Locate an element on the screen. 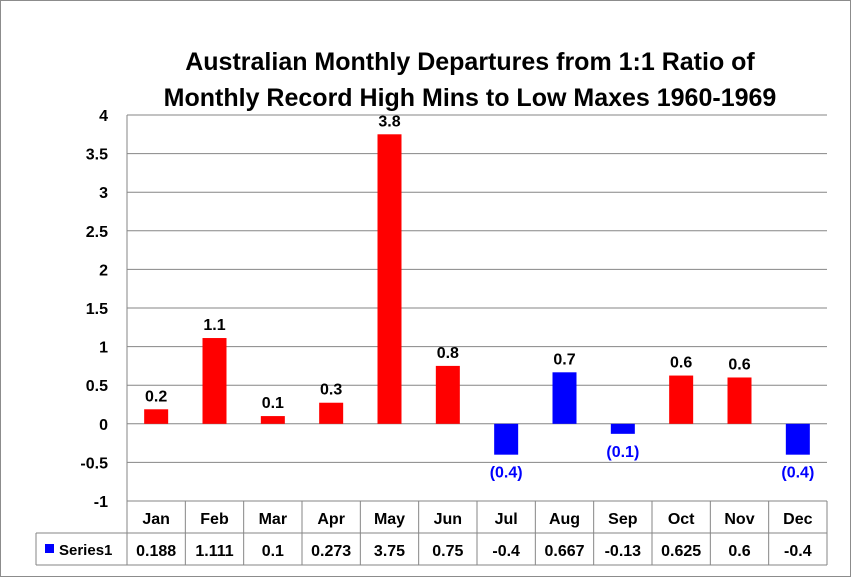 Image resolution: width=851 pixels, height=577 pixels. bar-mar is located at coordinates (272, 420).